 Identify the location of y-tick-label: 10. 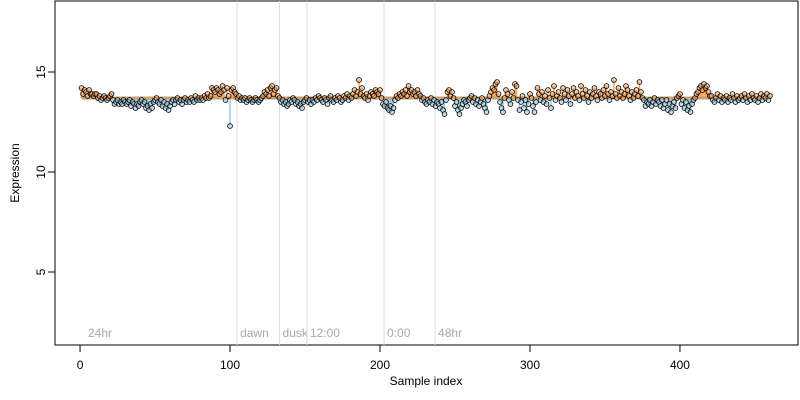
(41, 172).